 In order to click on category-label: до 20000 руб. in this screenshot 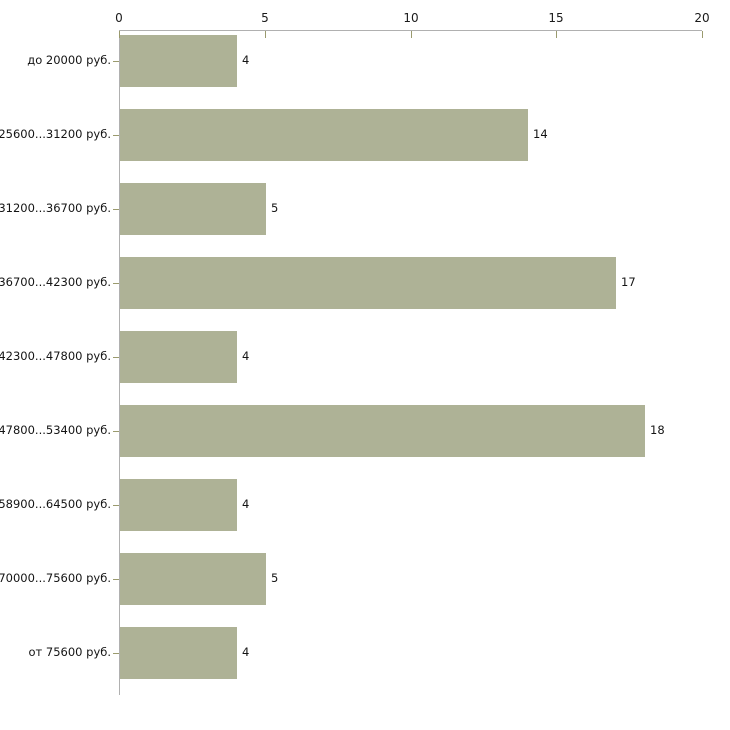, I will do `click(69, 60)`.